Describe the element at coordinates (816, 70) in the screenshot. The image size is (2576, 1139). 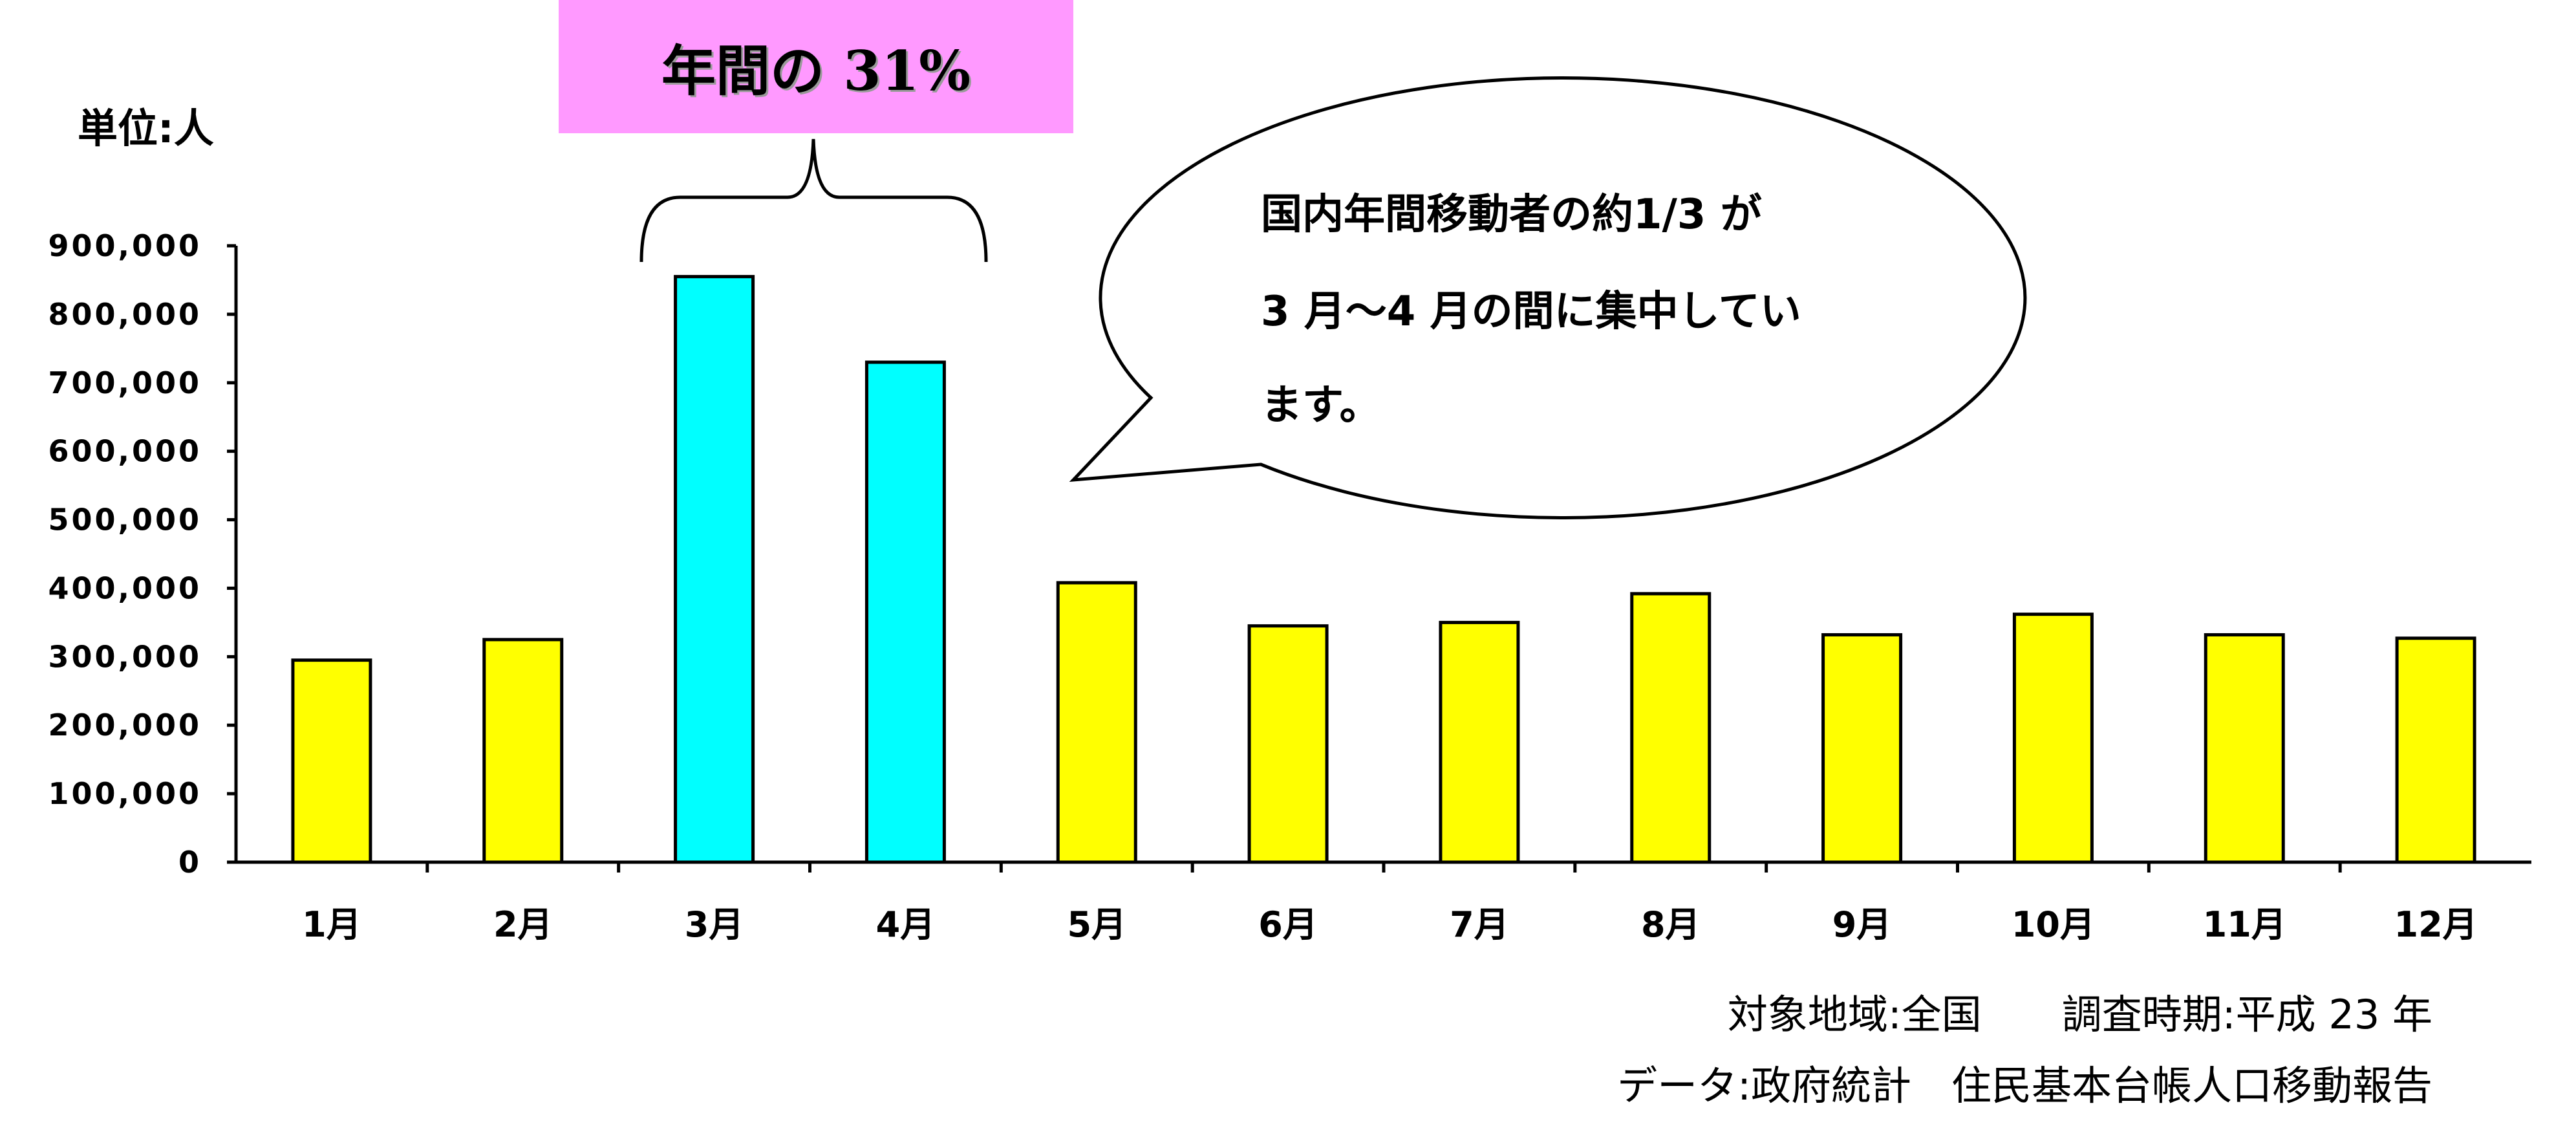
I see `annual-share-text: 年間の 31%` at that location.